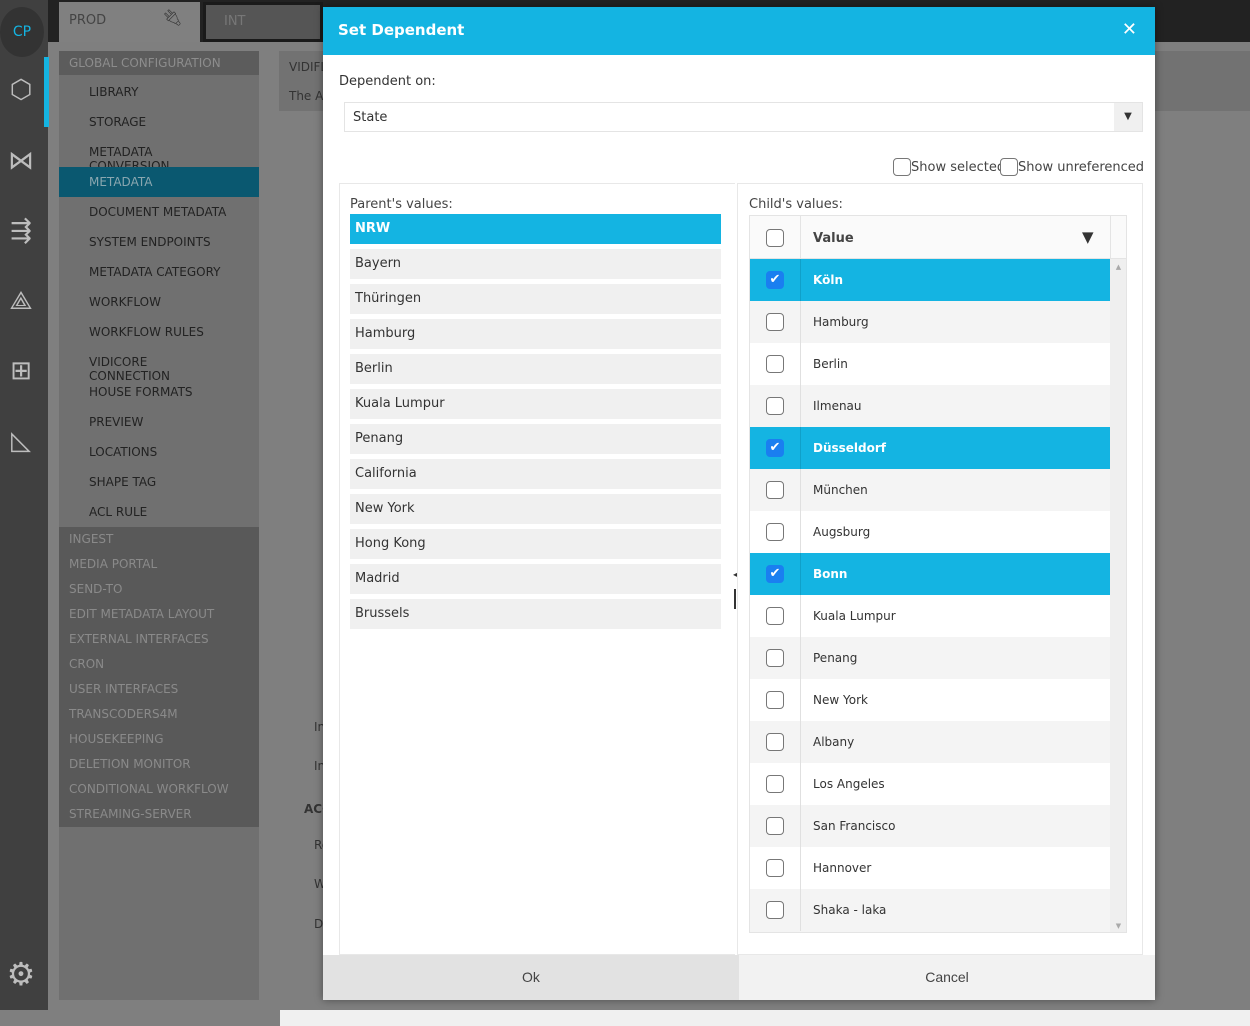 Image resolution: width=1250 pixels, height=1026 pixels. I want to click on child-value-row: Augsburg, so click(930, 532).